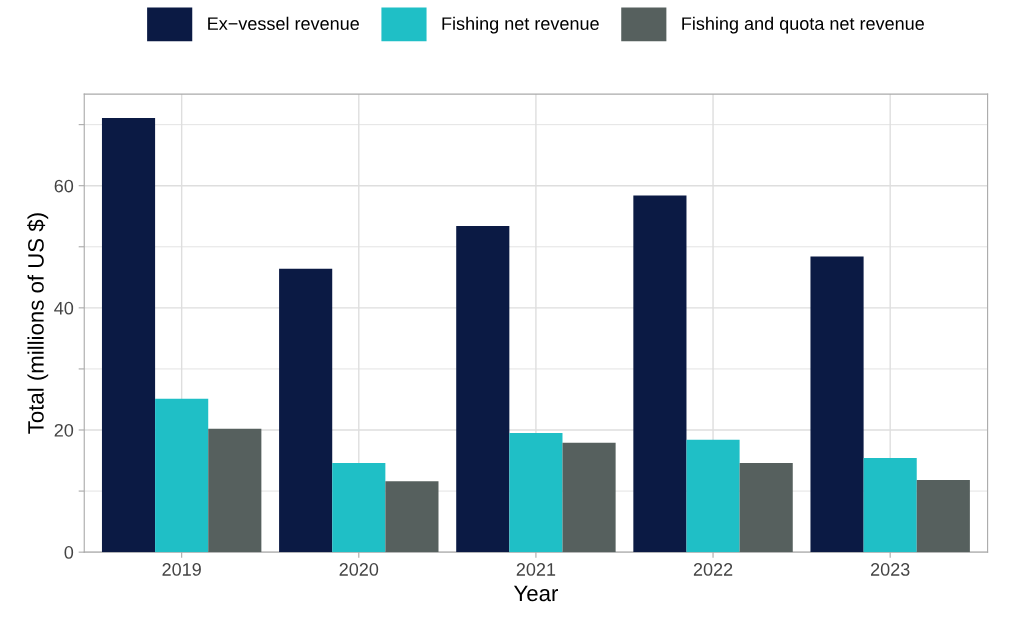 The width and height of the screenshot is (1015, 619). What do you see at coordinates (181, 569) in the screenshot?
I see `x-tick-label: 2019` at bounding box center [181, 569].